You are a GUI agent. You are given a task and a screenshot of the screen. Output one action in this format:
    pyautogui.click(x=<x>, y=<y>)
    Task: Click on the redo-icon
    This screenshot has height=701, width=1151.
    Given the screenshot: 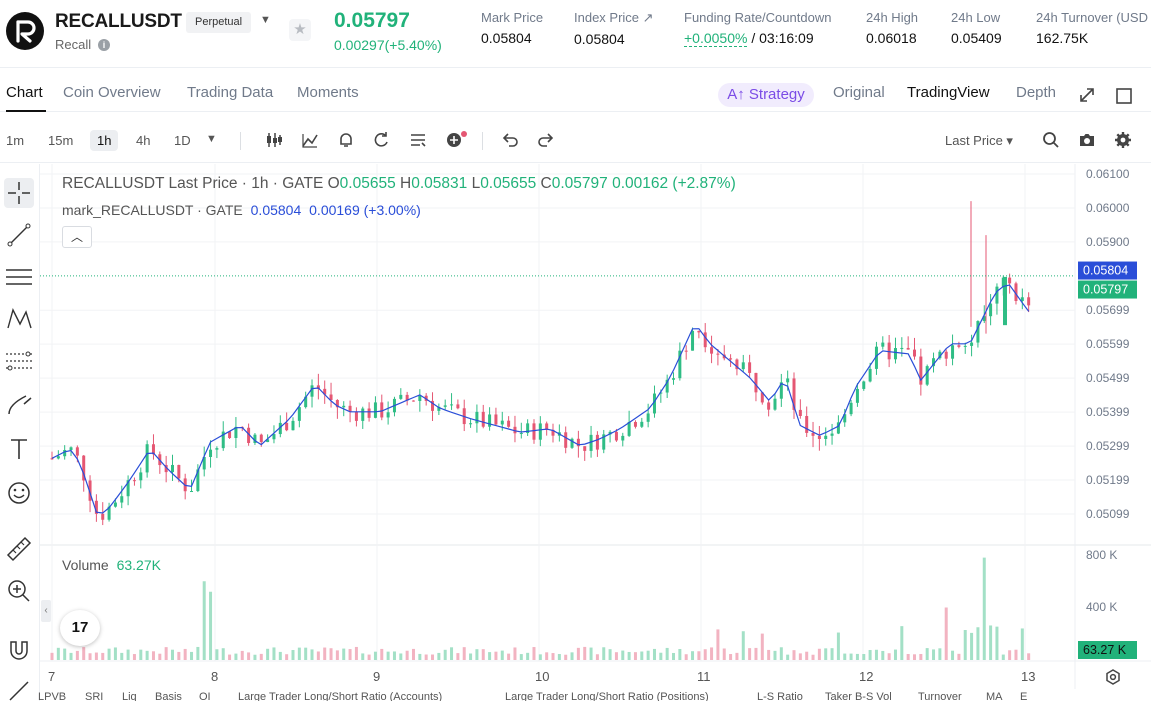 What is the action you would take?
    pyautogui.click(x=546, y=140)
    